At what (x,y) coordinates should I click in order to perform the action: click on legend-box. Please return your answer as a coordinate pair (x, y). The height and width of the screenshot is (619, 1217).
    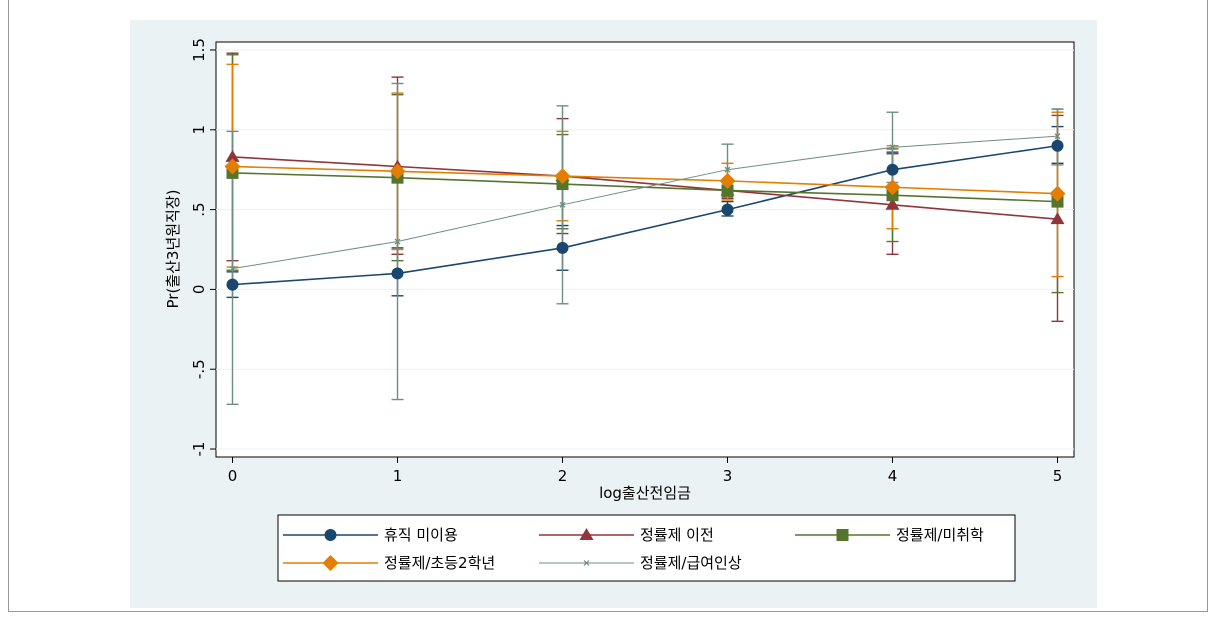
    Looking at the image, I should click on (646, 548).